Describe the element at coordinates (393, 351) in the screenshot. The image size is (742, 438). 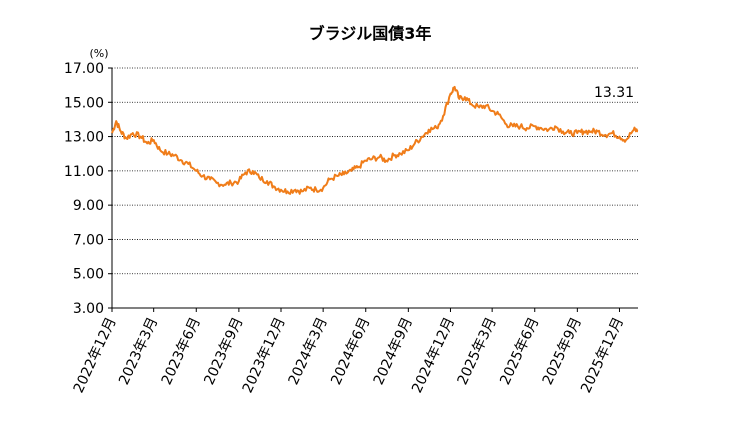
I see `x-tick-label: 2024年9月` at that location.